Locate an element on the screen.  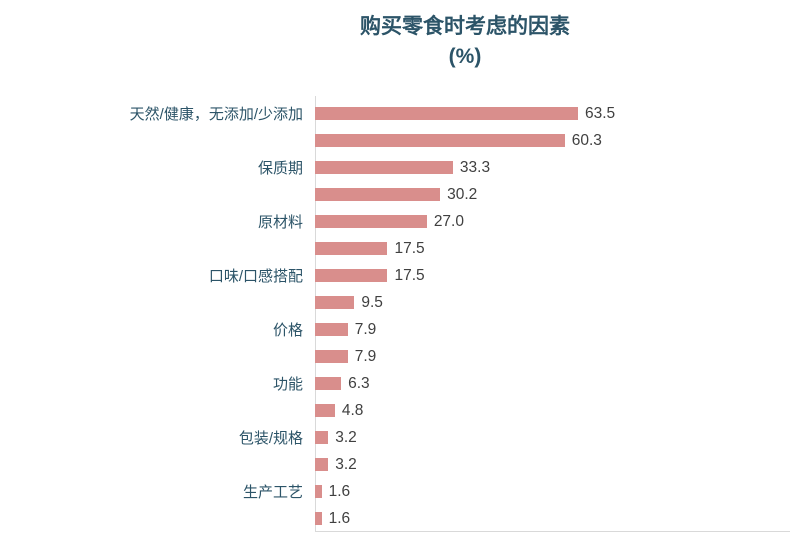
value-label: 63.5 is located at coordinates (600, 113).